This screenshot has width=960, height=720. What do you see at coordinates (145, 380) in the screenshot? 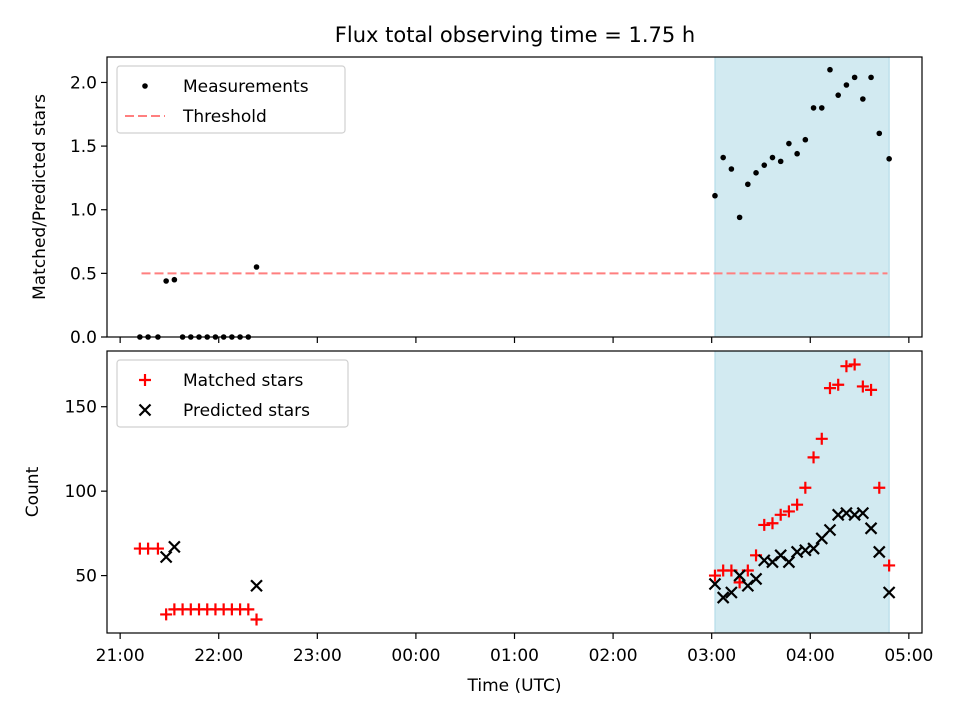
I see `legend-matched-swatch` at bounding box center [145, 380].